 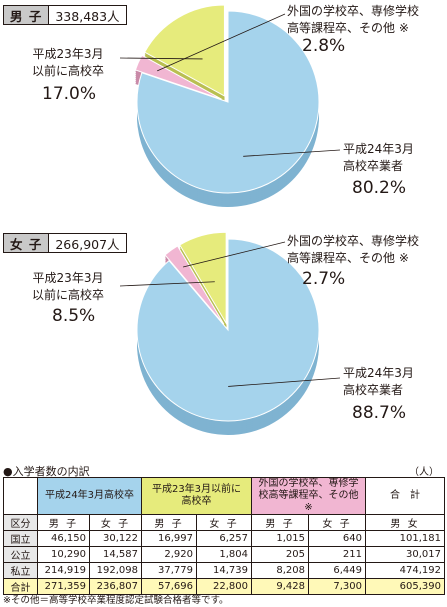 I want to click on row-label: 合計, so click(x=20, y=586).